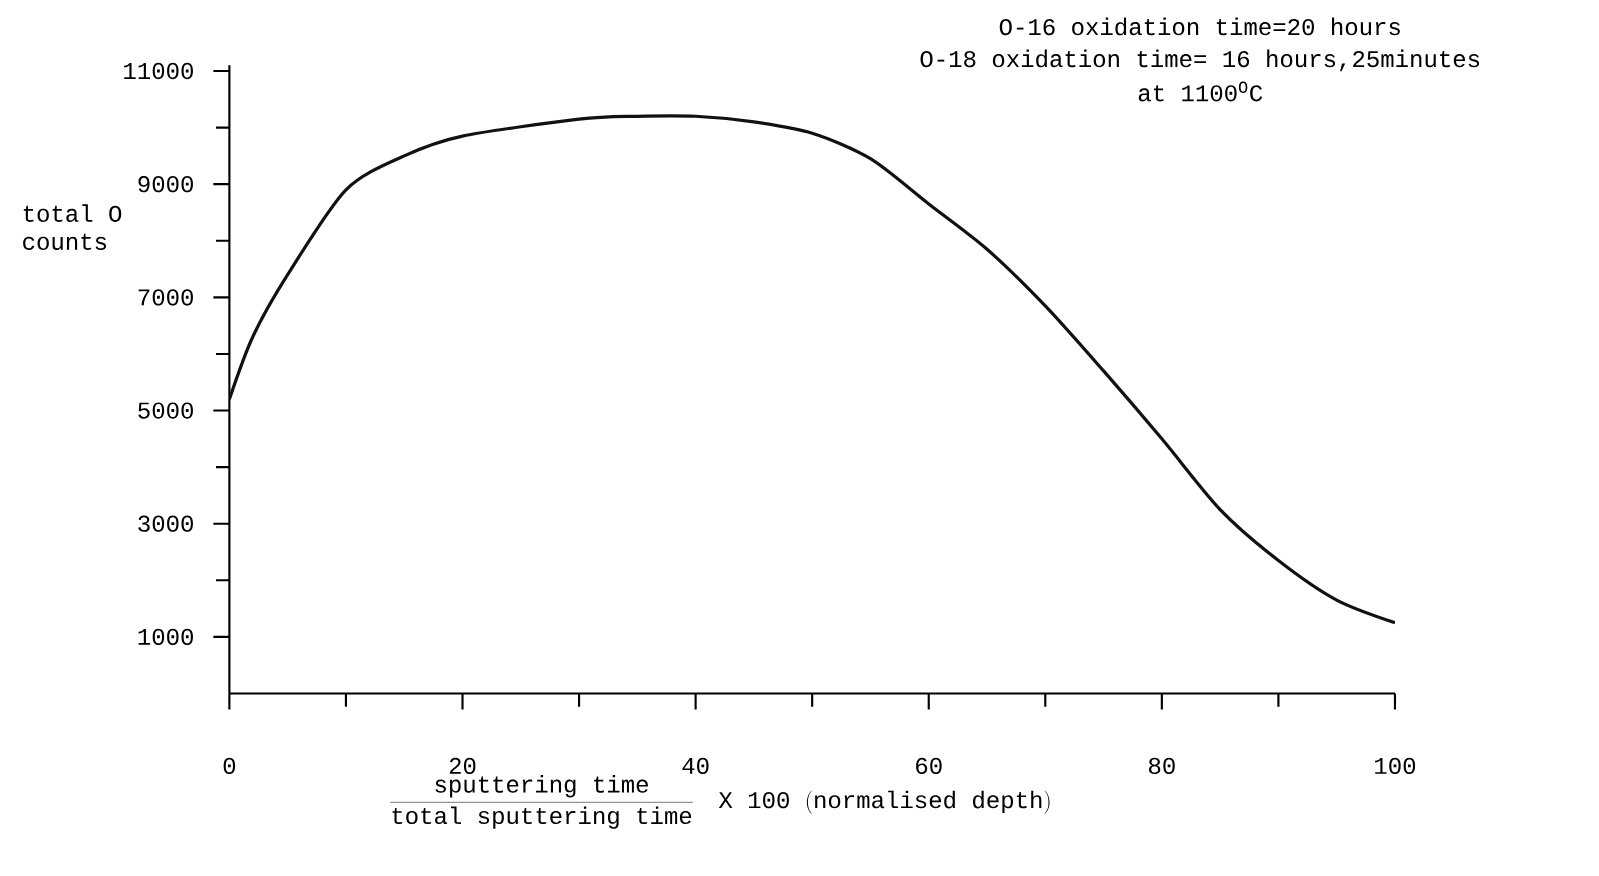 The height and width of the screenshot is (876, 1599). Describe the element at coordinates (720, 802) in the screenshot. I see `x-axis-title: $\frac{\mathrm{sputtering\ time}}{\mathrm{total\ sputtering\ time}}\quad \mathrm{X\ 100\ (normalised\ depth)}$` at that location.